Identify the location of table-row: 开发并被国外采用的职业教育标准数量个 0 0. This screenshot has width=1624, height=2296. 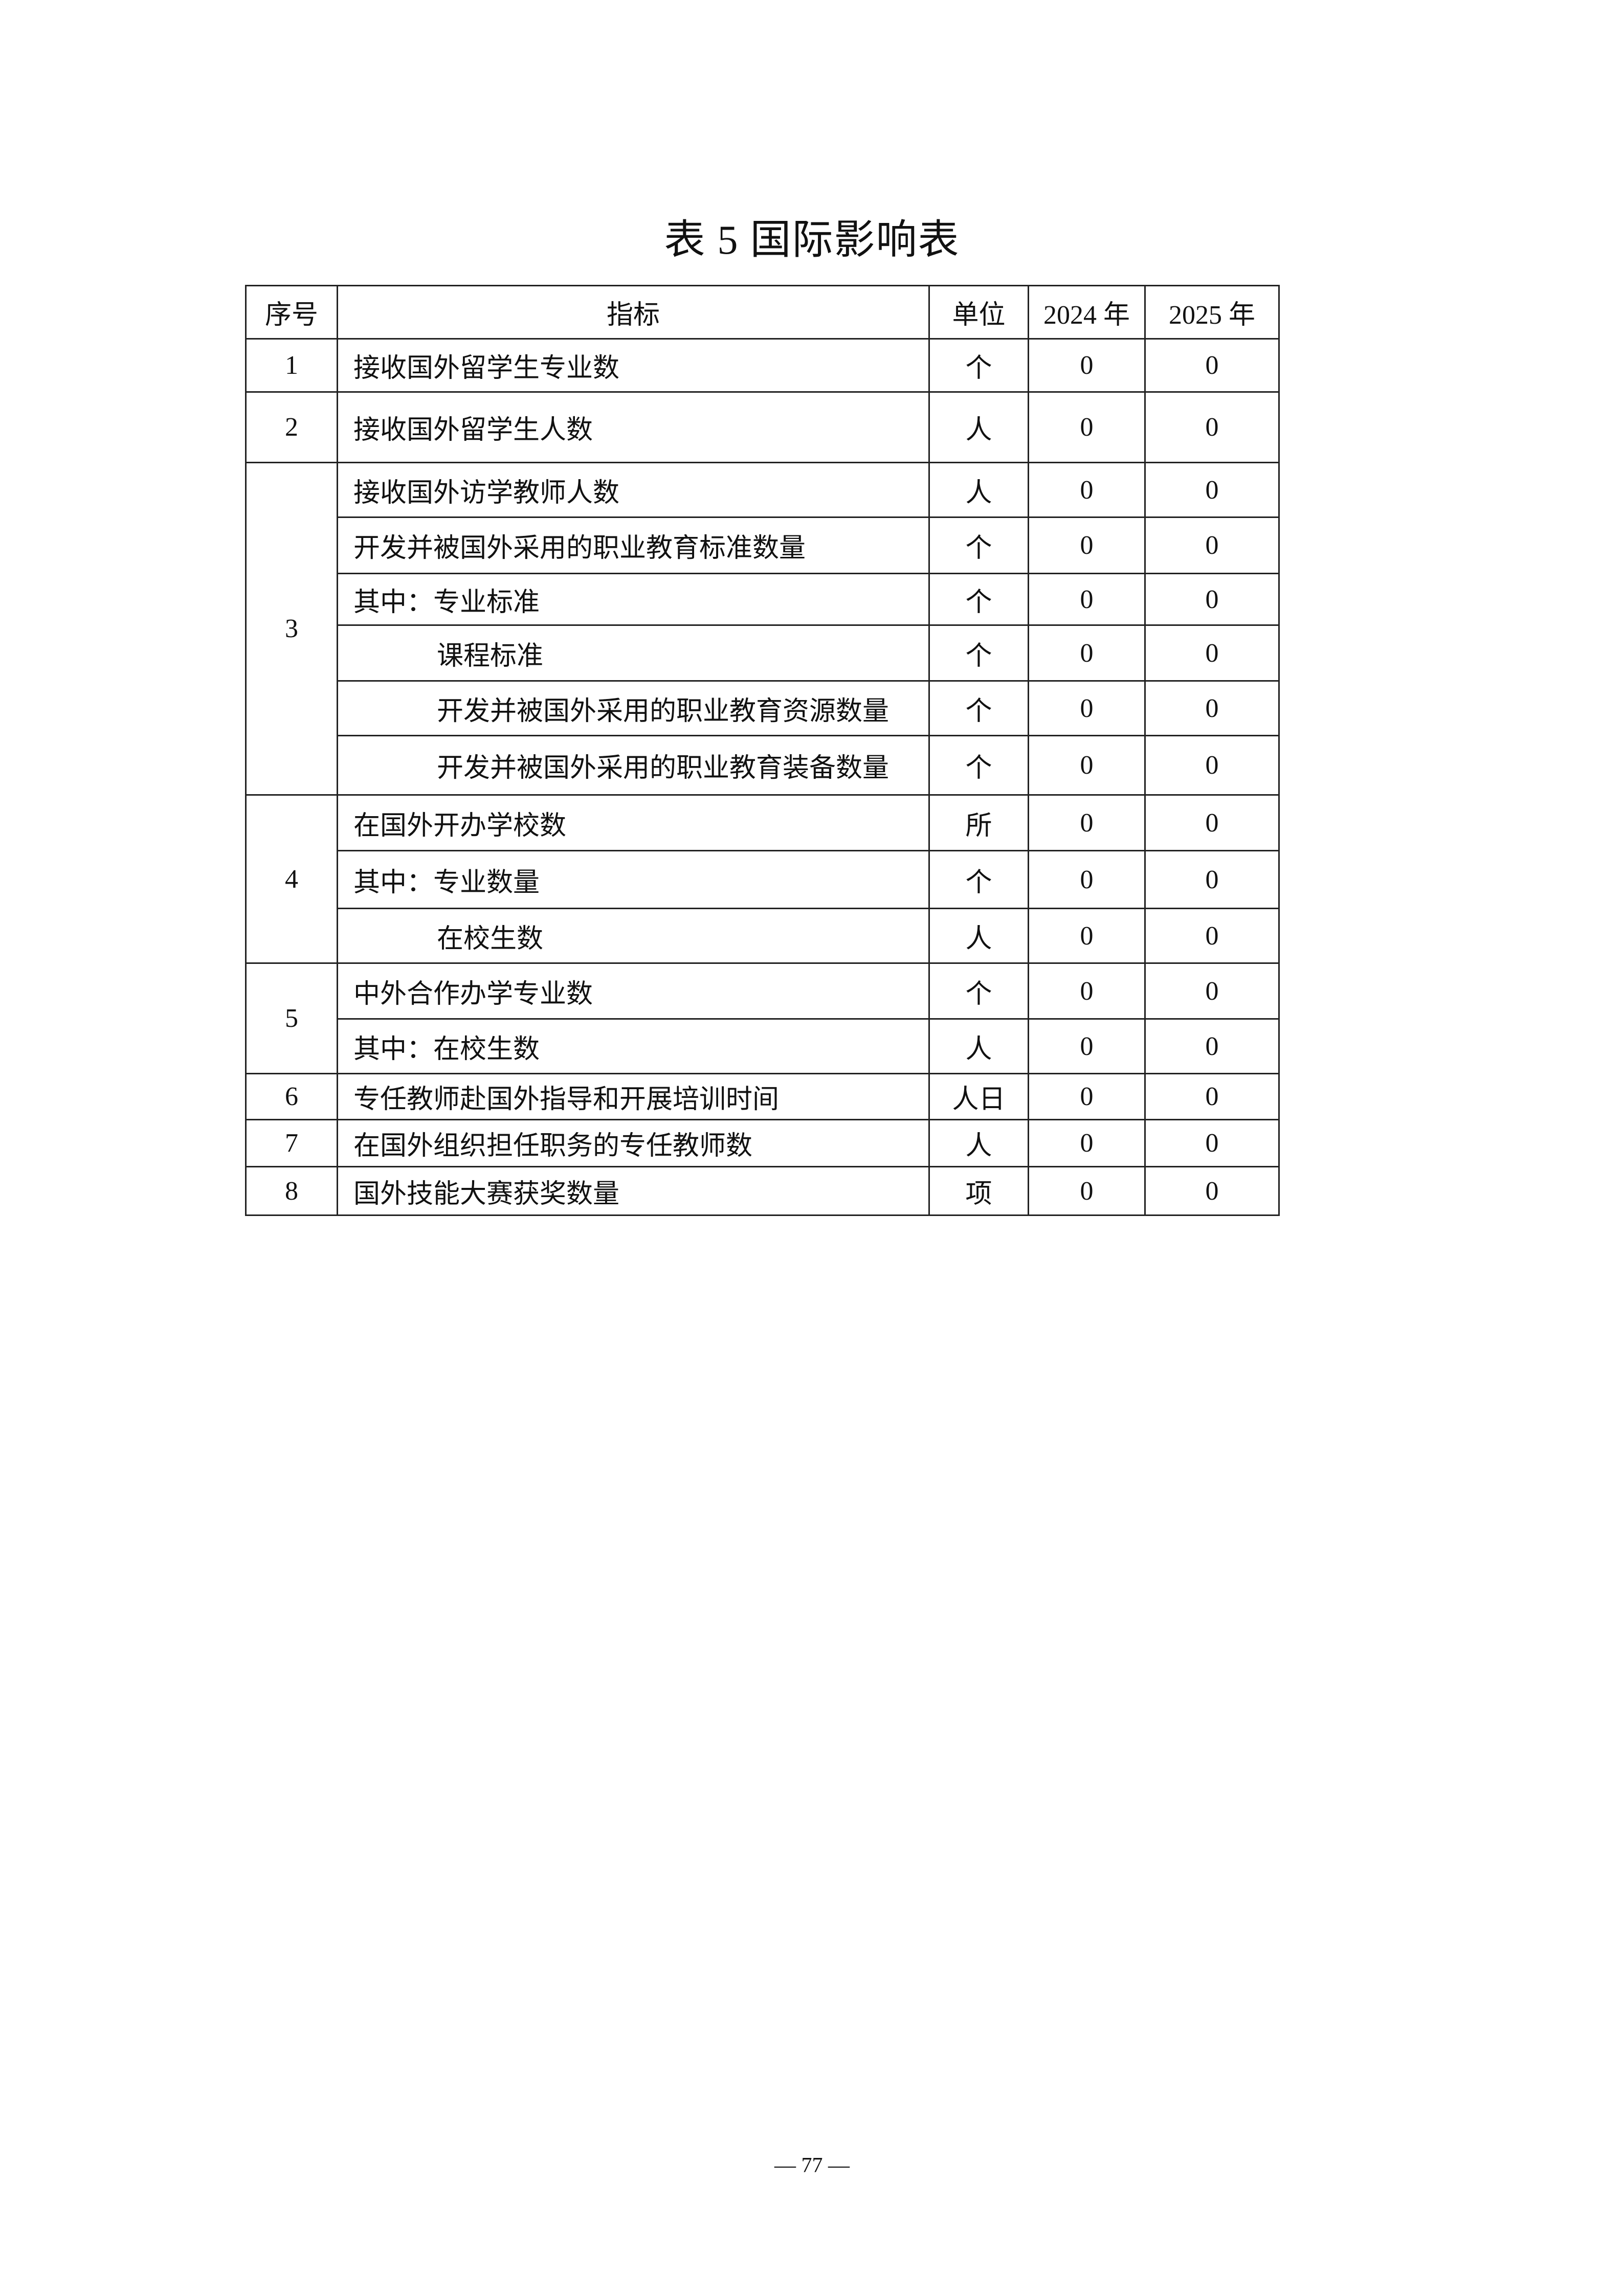
(763, 545).